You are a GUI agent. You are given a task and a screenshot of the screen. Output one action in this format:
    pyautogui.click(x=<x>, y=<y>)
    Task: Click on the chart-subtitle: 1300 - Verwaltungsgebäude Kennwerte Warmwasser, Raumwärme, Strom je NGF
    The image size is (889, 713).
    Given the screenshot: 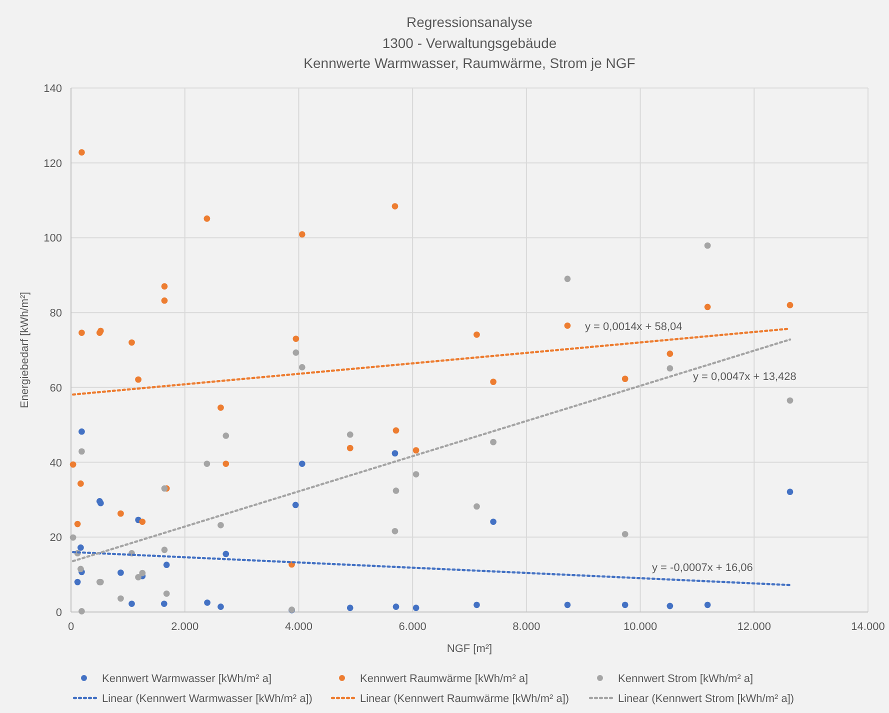 What is the action you would take?
    pyautogui.click(x=470, y=53)
    